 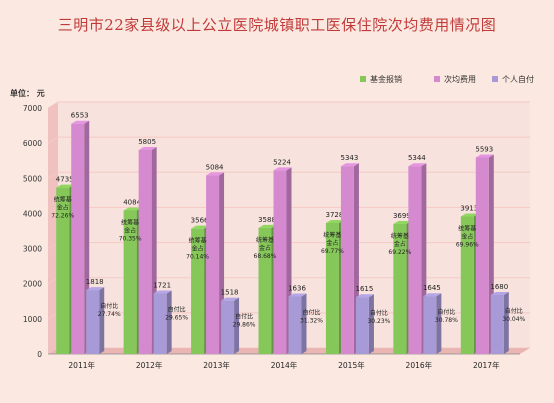 I want to click on self-share-annotation: 31.32%, so click(x=311, y=321).